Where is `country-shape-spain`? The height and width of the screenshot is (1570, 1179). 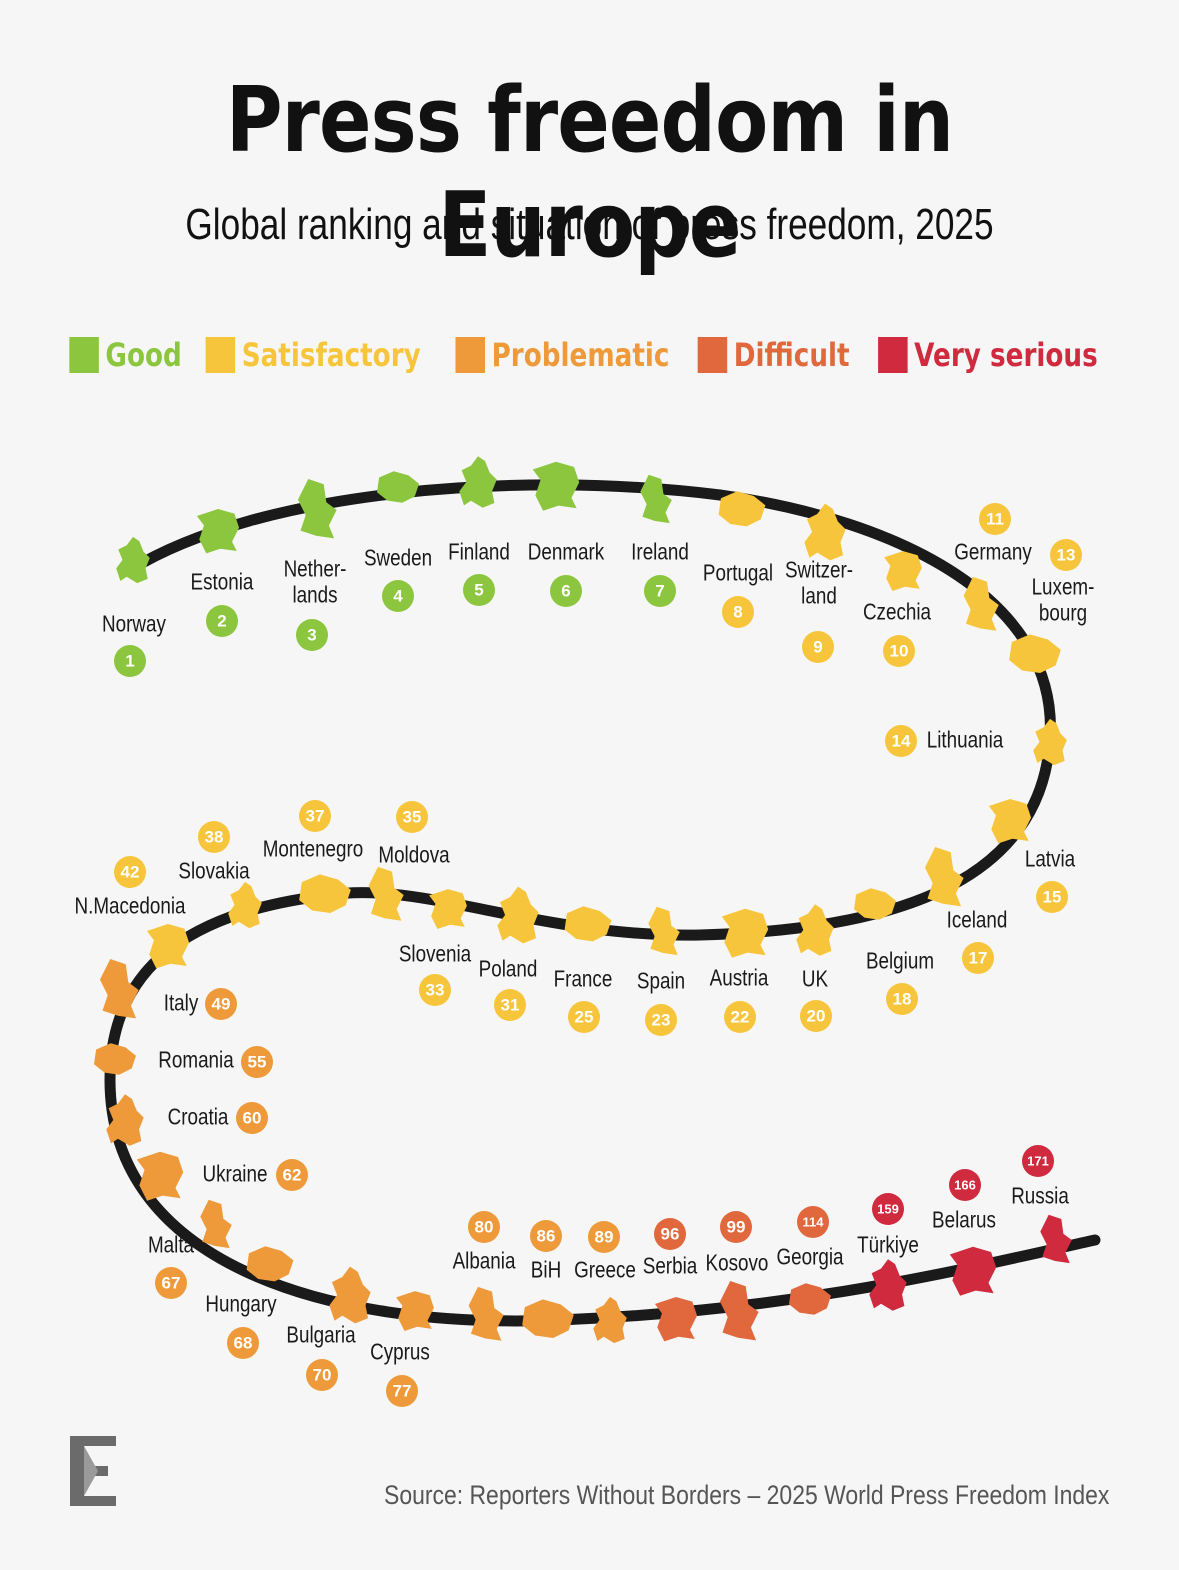 country-shape-spain is located at coordinates (664, 931).